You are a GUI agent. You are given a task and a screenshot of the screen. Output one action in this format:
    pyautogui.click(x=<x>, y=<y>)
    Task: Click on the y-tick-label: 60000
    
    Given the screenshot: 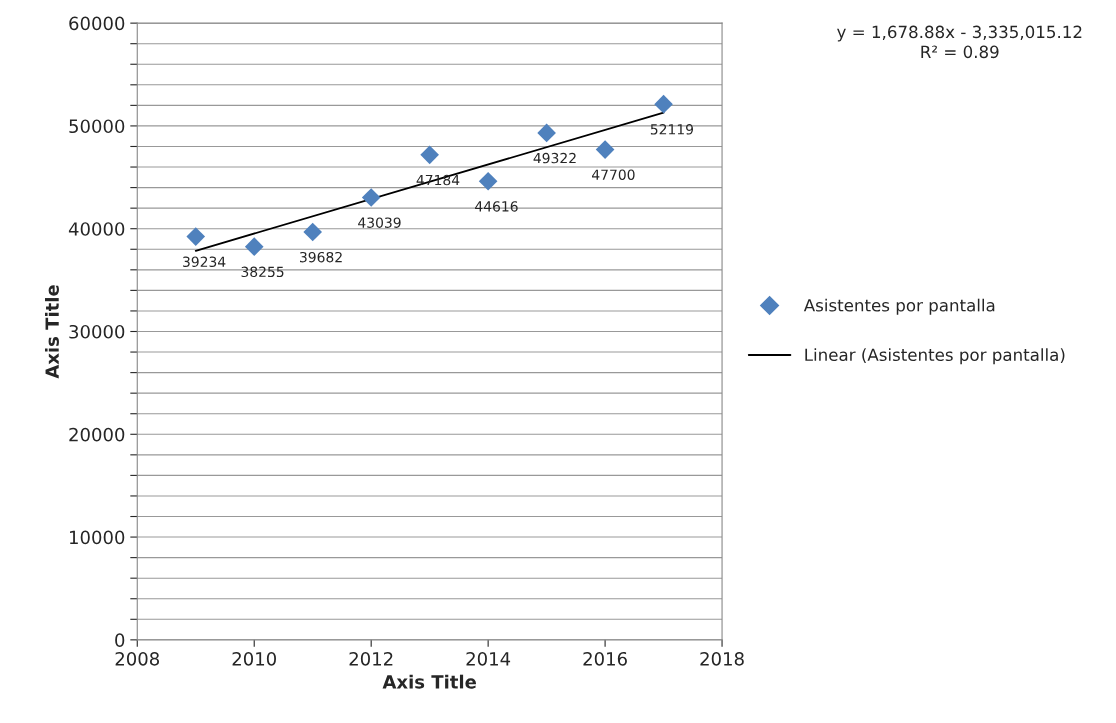 What is the action you would take?
    pyautogui.click(x=97, y=23)
    